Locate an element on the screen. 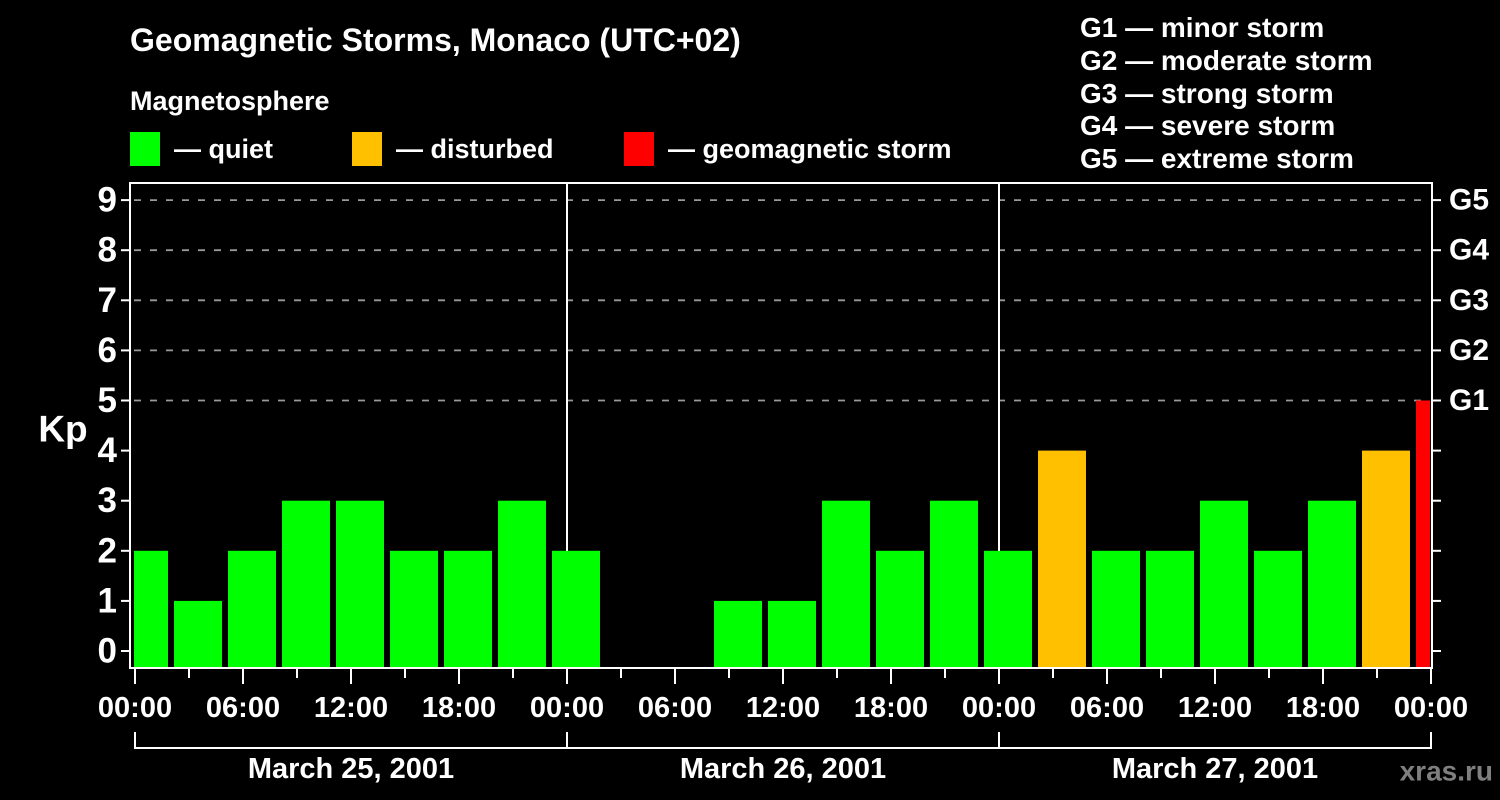 The image size is (1500, 800). storm-label: — geomagnetic storm is located at coordinates (810, 148).